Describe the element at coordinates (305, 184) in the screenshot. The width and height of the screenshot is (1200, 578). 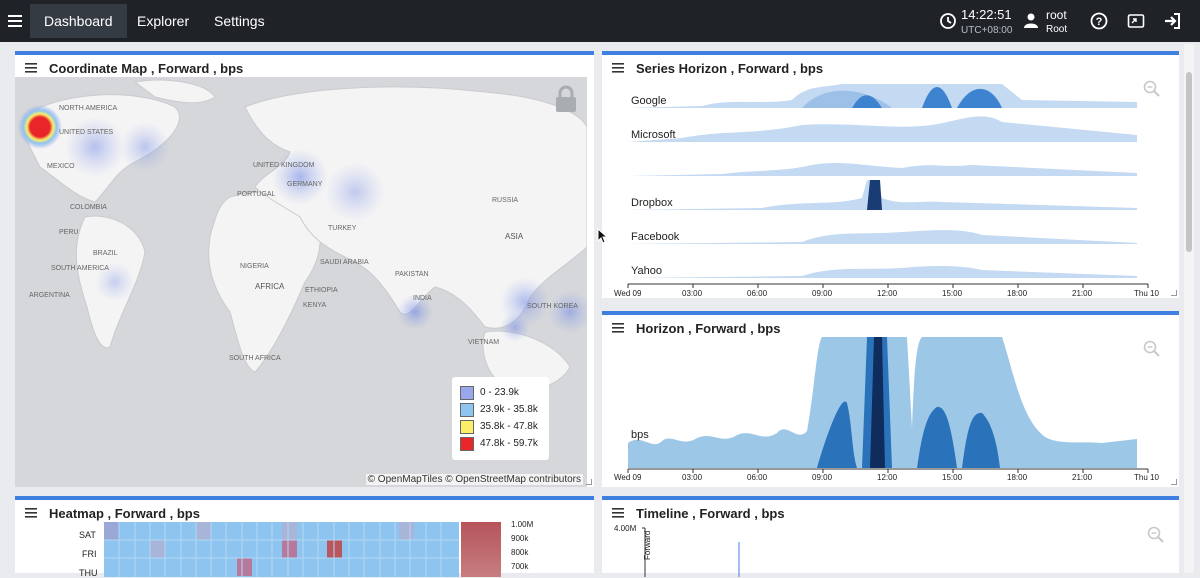
I see `map-label: GERMANY` at that location.